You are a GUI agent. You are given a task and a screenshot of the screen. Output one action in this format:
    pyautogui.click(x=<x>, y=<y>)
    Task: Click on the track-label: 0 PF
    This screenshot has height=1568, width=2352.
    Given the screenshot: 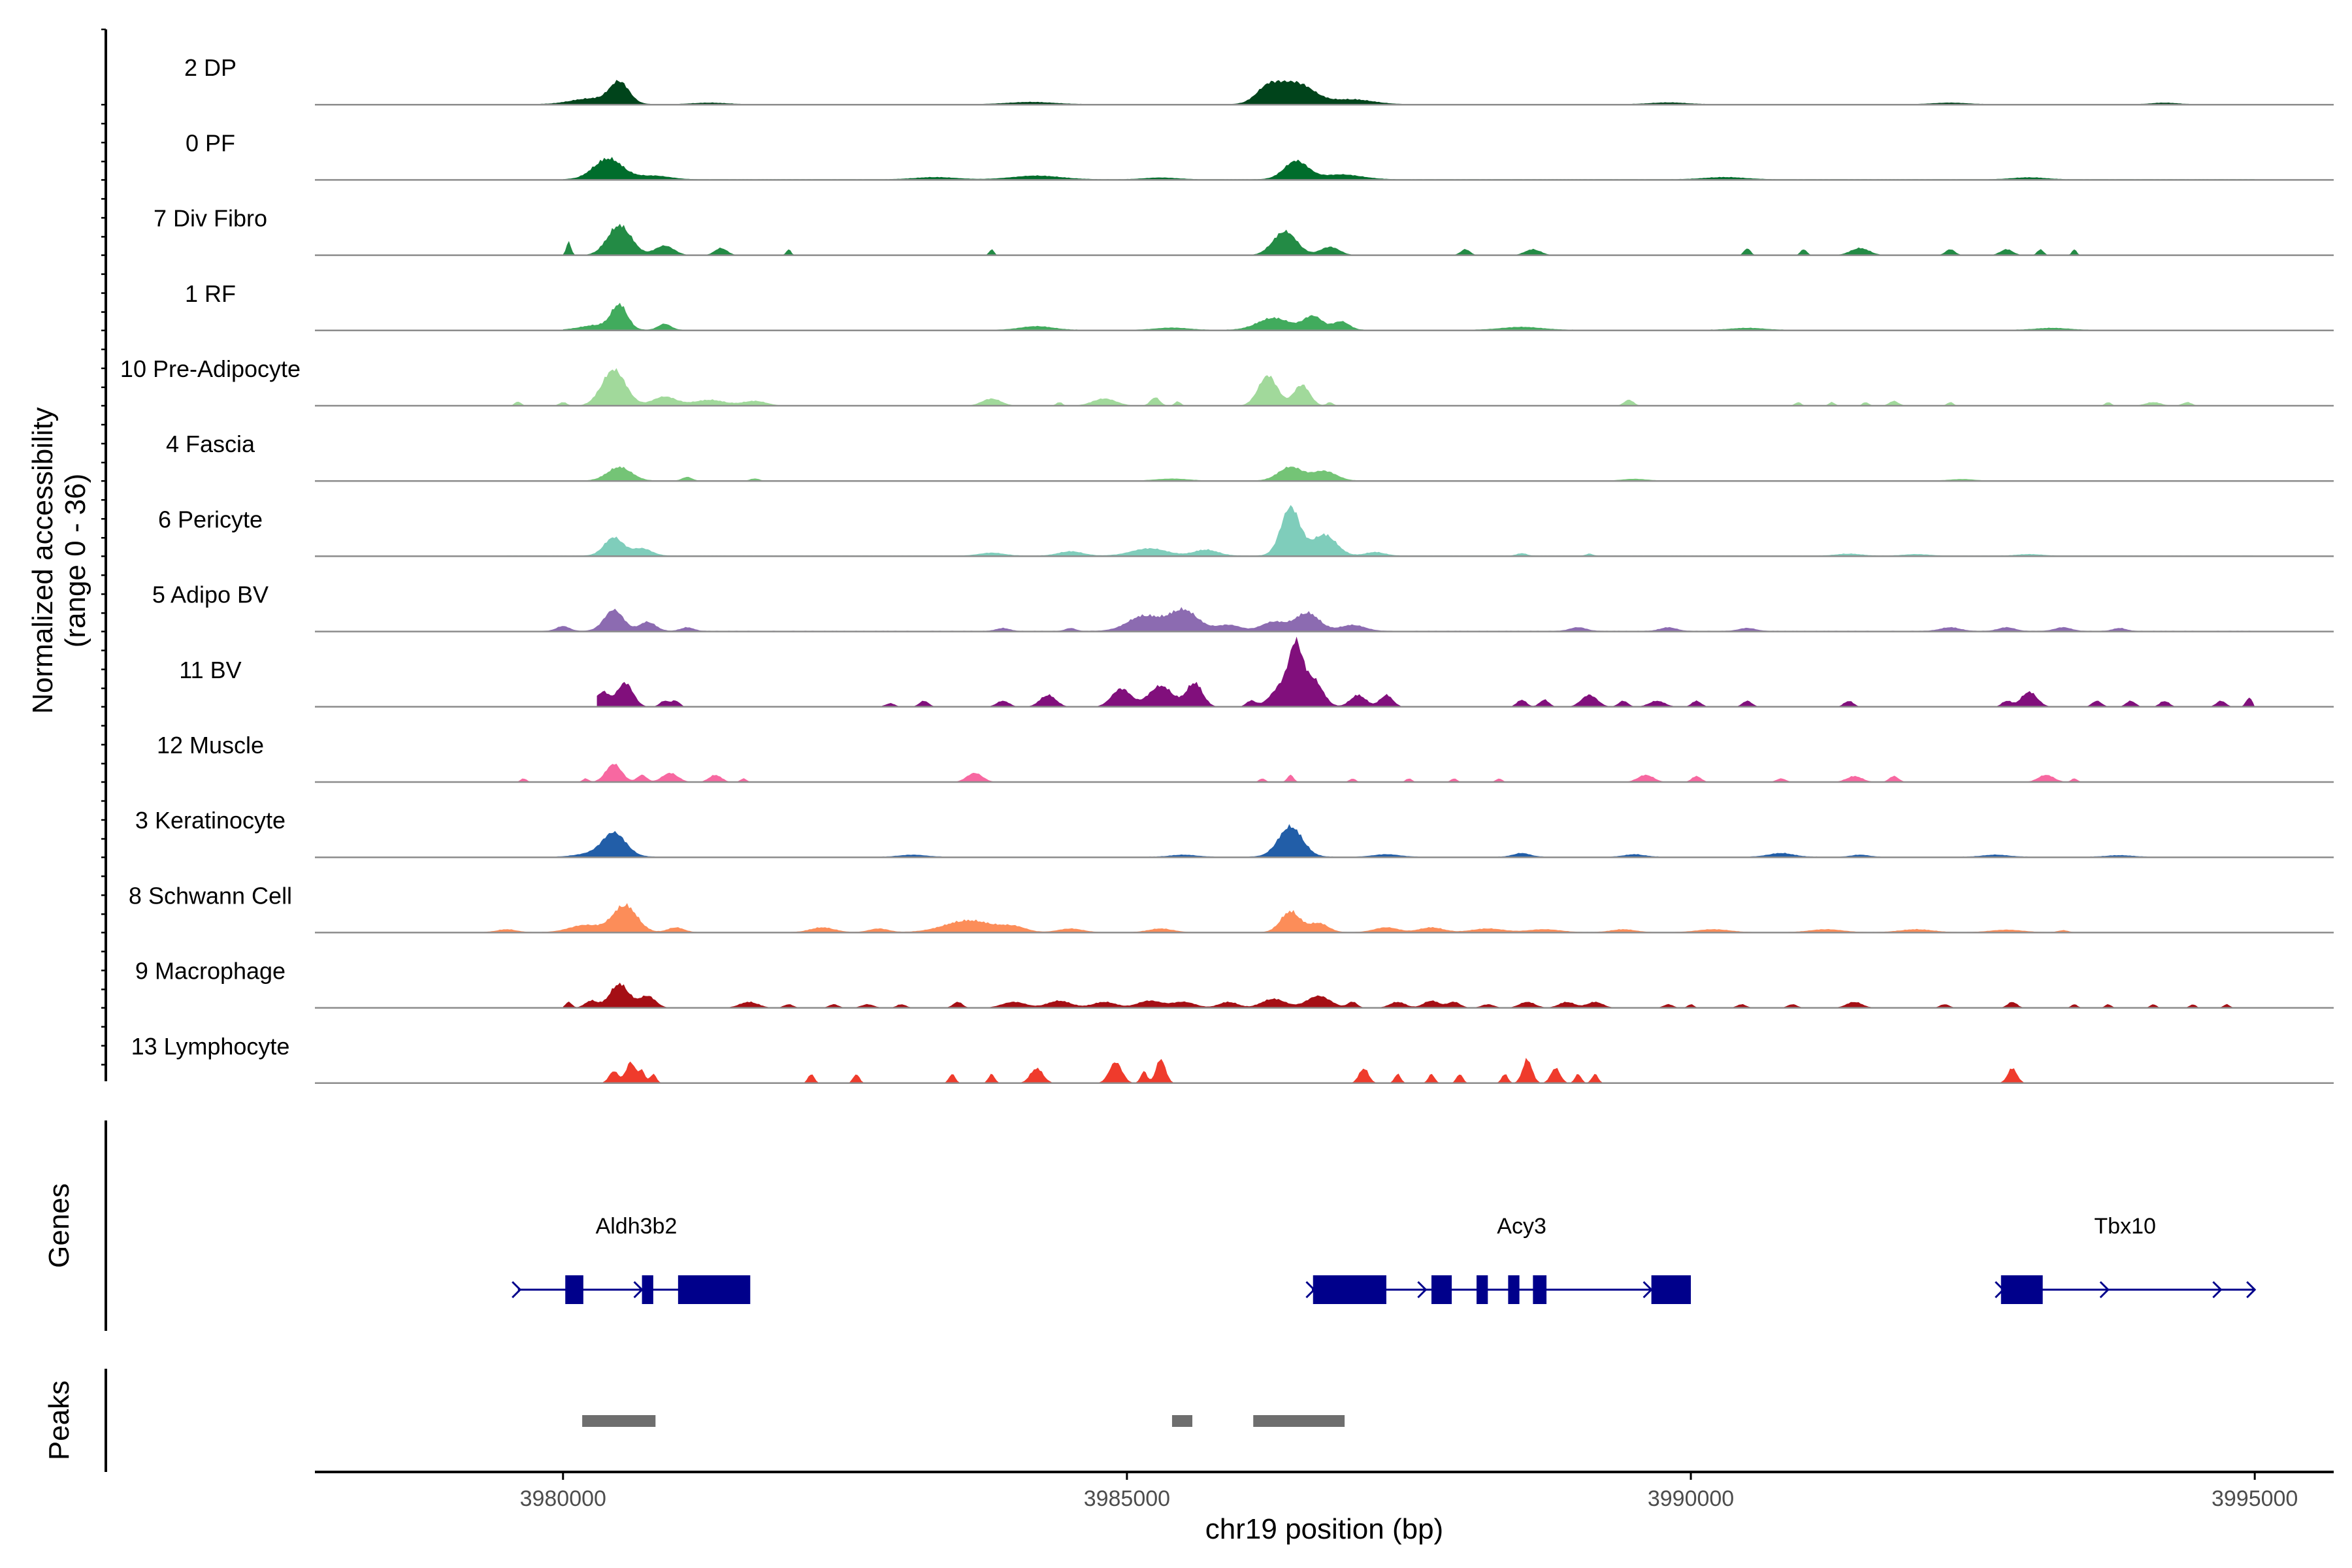 What is the action you would take?
    pyautogui.click(x=210, y=142)
    